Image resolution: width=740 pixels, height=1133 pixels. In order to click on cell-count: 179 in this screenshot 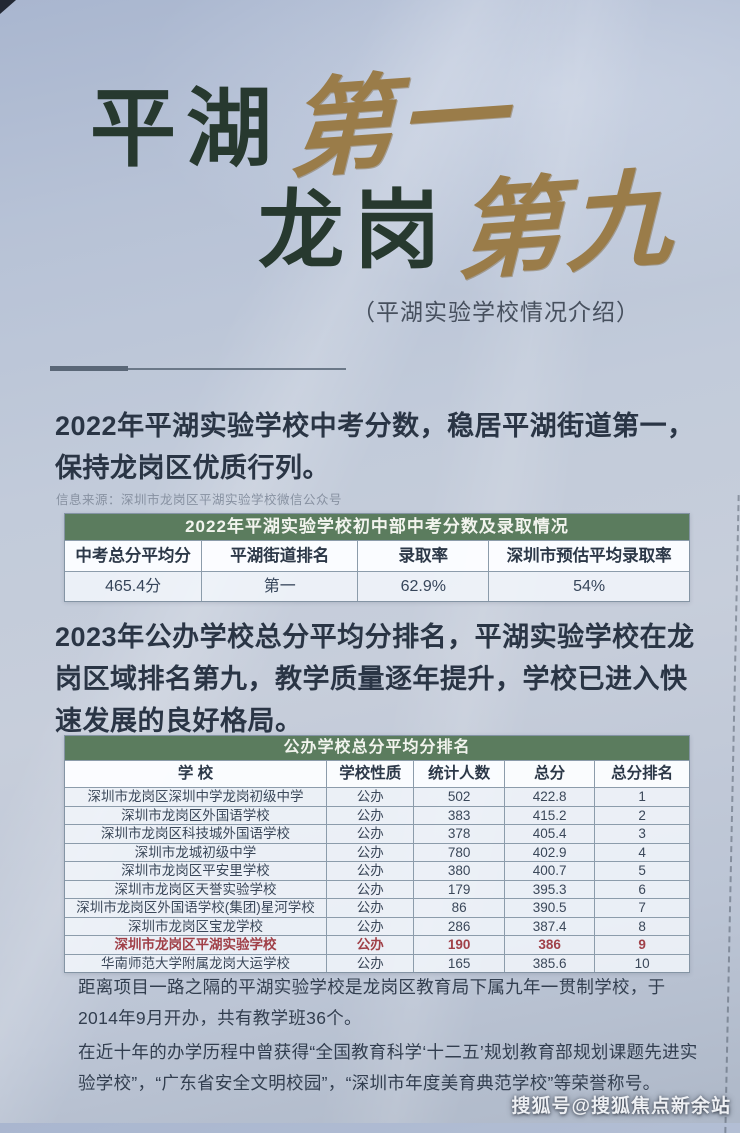, I will do `click(459, 888)`.